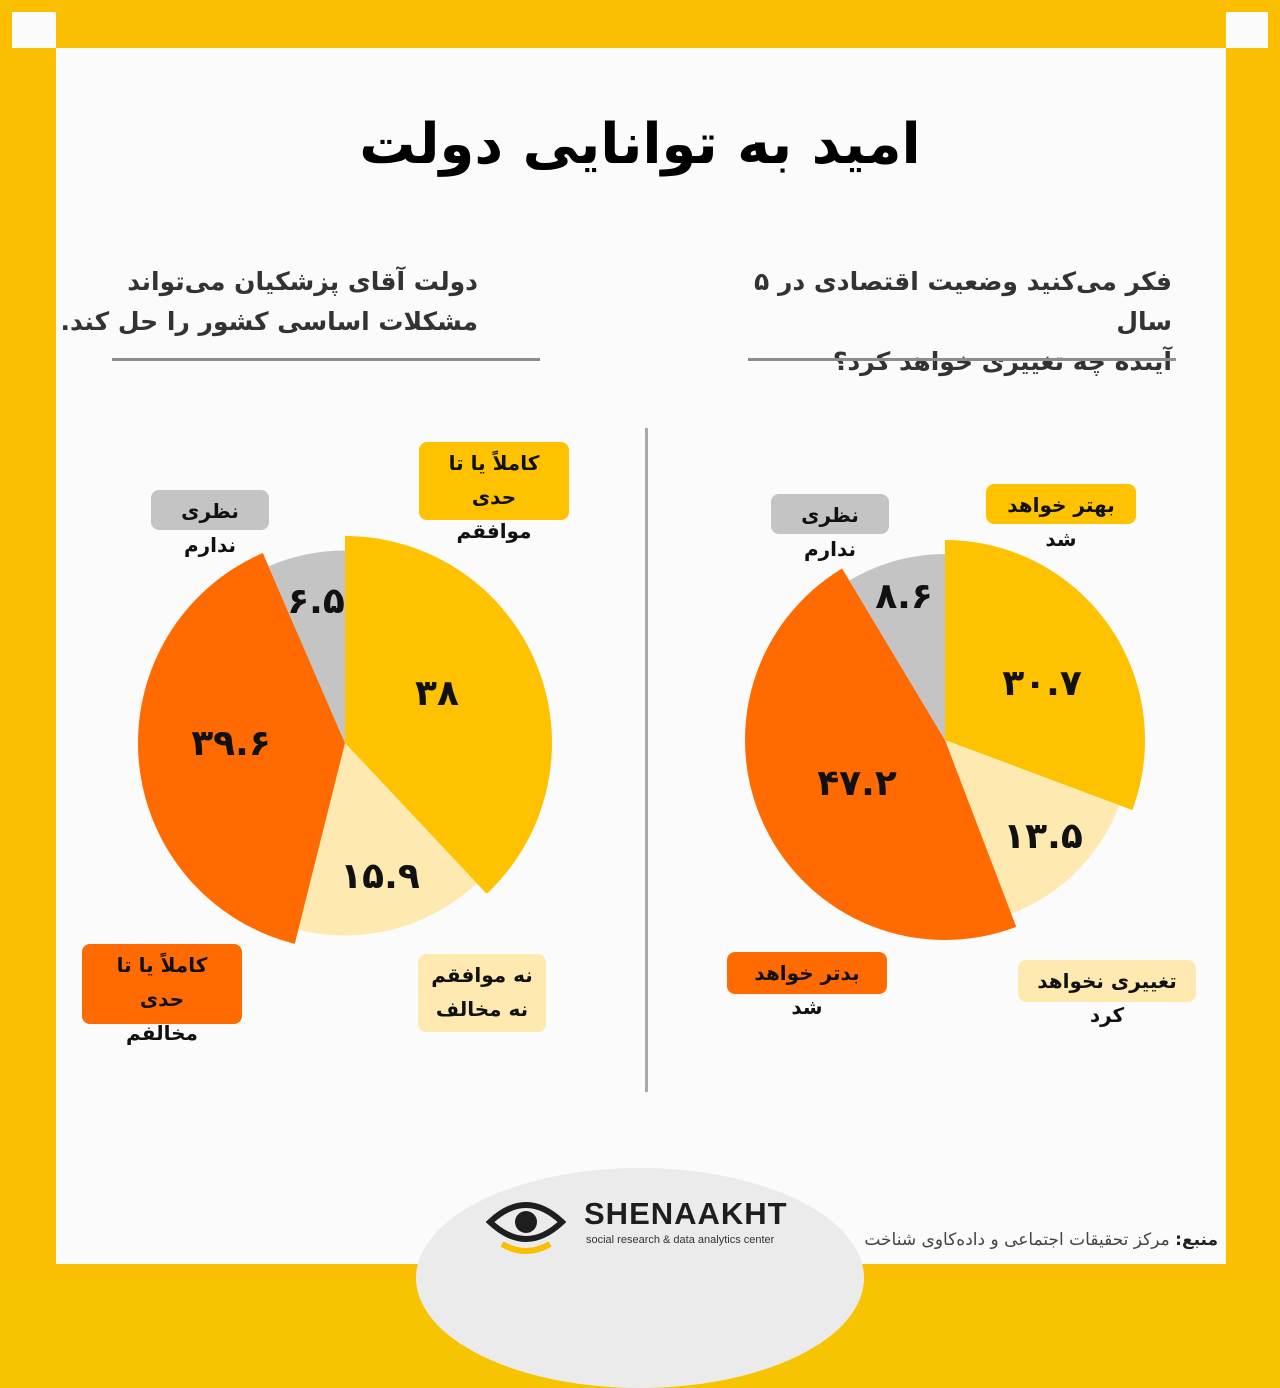 This screenshot has width=1280, height=1388. I want to click on question-right-line-1: فکر می‌کنید وضعیت اقتصادی در ۵ سال, so click(962, 301).